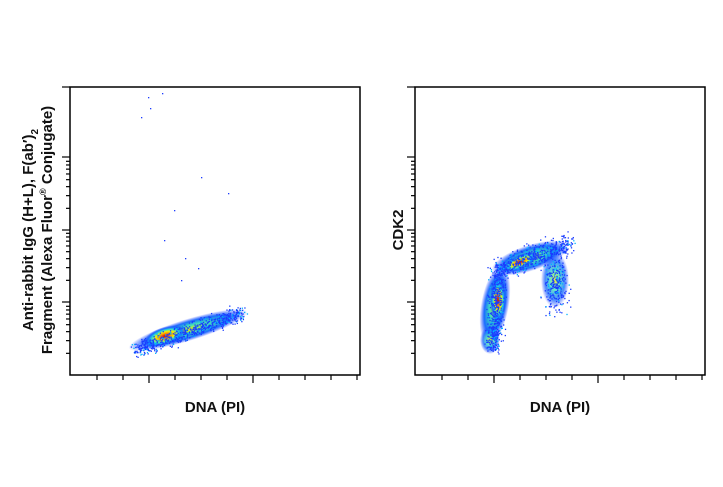  I want to click on y-axis-label: Anti-rabbit IgG (H+L), F(ab′)2, so click(30, 230).